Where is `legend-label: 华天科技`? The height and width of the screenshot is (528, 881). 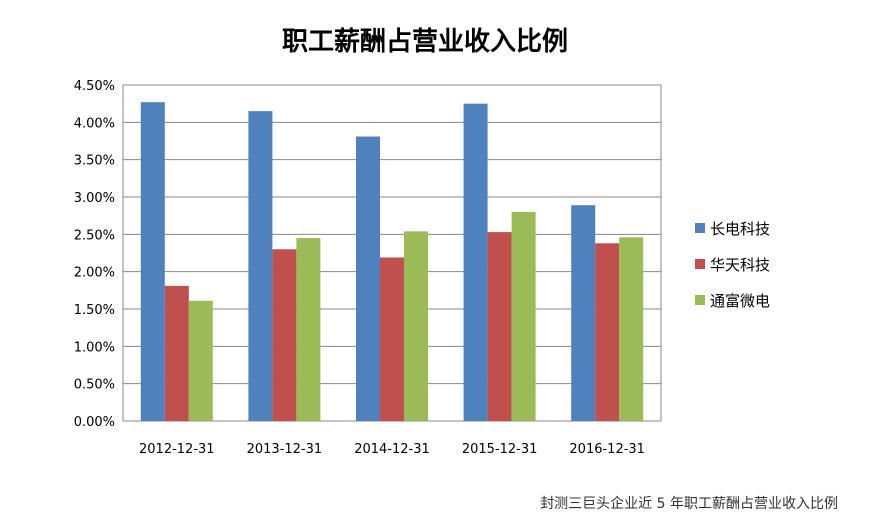 legend-label: 华天科技 is located at coordinates (740, 265).